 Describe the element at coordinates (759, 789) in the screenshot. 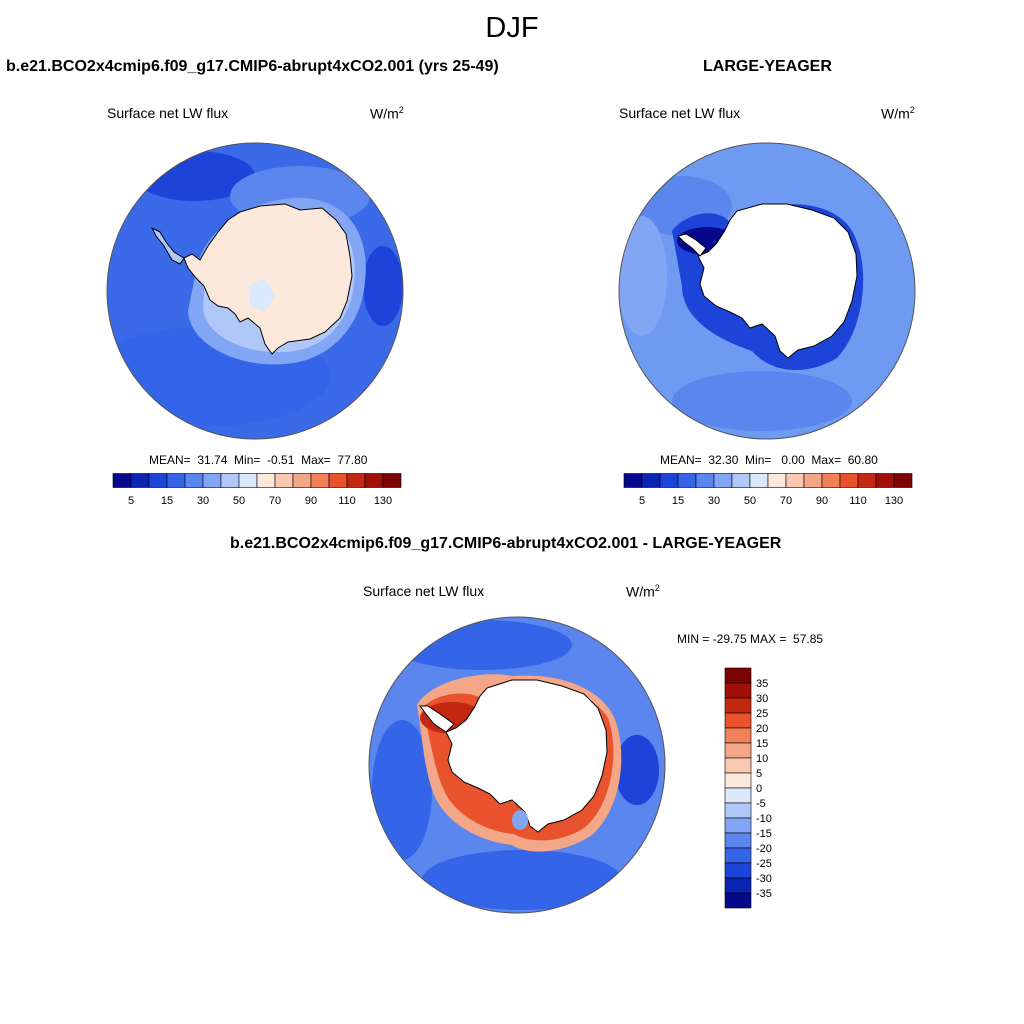

I see `colorbar-label: 0` at that location.